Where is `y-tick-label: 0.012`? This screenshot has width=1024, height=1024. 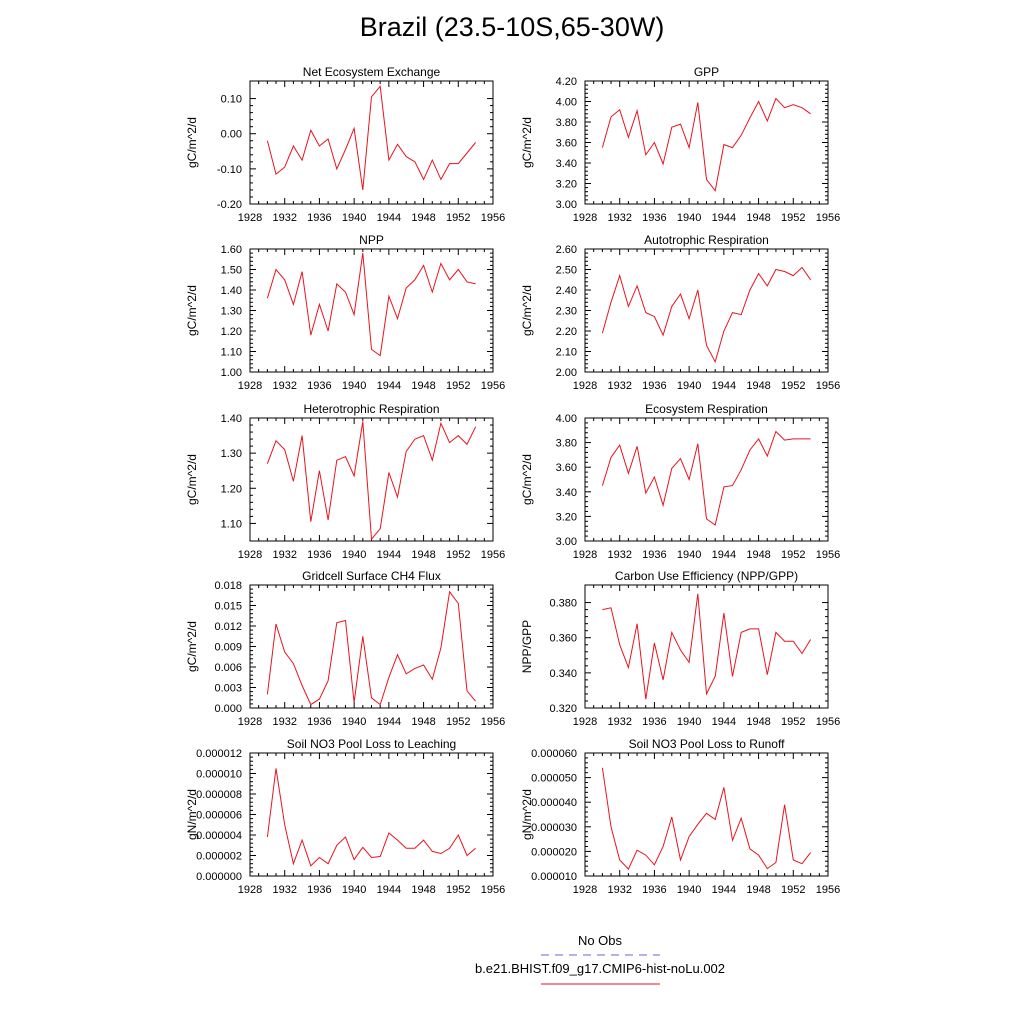 y-tick-label: 0.012 is located at coordinates (228, 627).